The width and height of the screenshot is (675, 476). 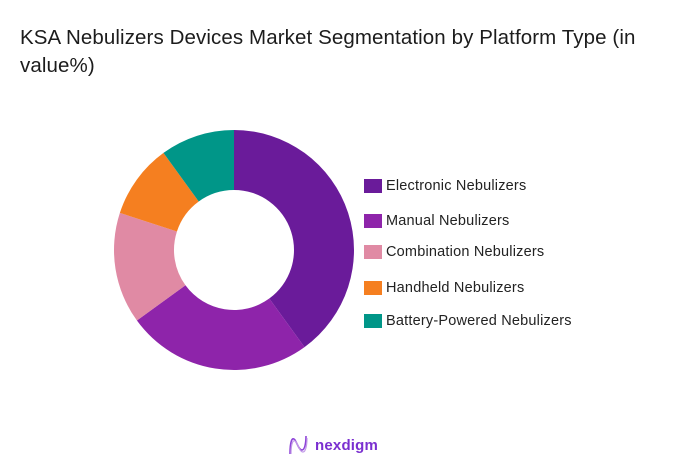 I want to click on donut-slice-battery-powered-nebulizers, so click(x=198, y=166).